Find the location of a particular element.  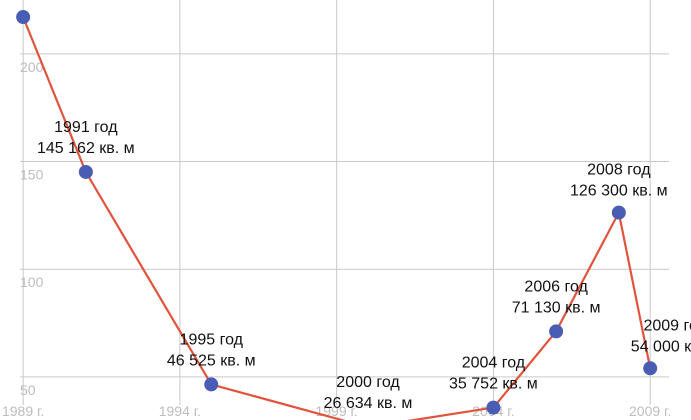

data-label-value: 126 300 кв. м is located at coordinates (619, 191).